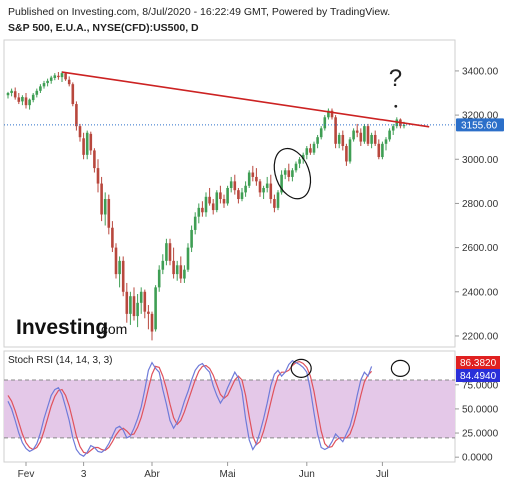 This screenshot has width=510, height=483. I want to click on stoch-k-badge: 84.4940, so click(478, 375).